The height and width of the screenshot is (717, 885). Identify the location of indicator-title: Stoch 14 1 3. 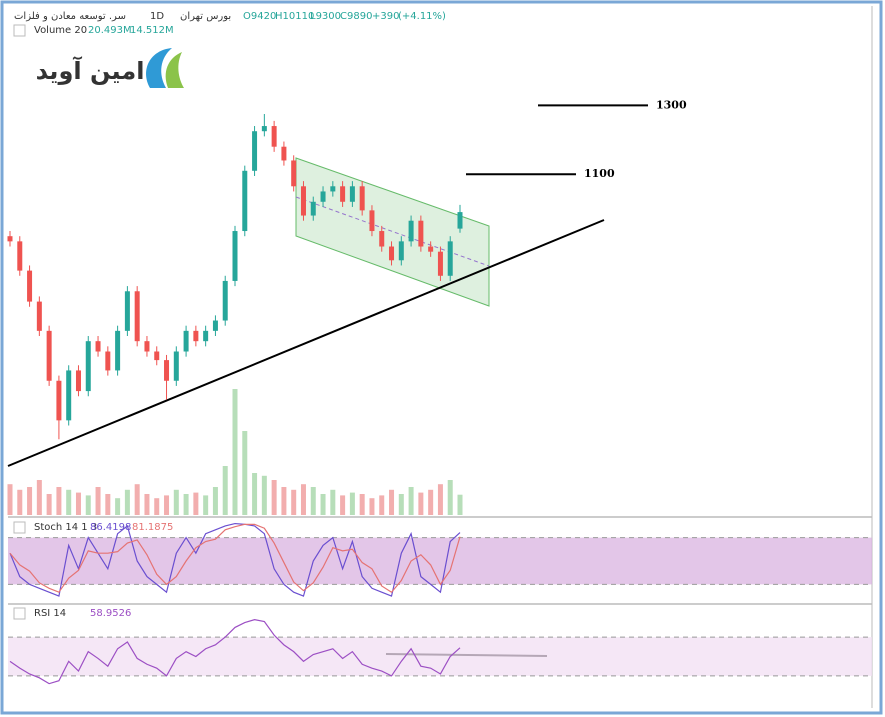
(65, 527).